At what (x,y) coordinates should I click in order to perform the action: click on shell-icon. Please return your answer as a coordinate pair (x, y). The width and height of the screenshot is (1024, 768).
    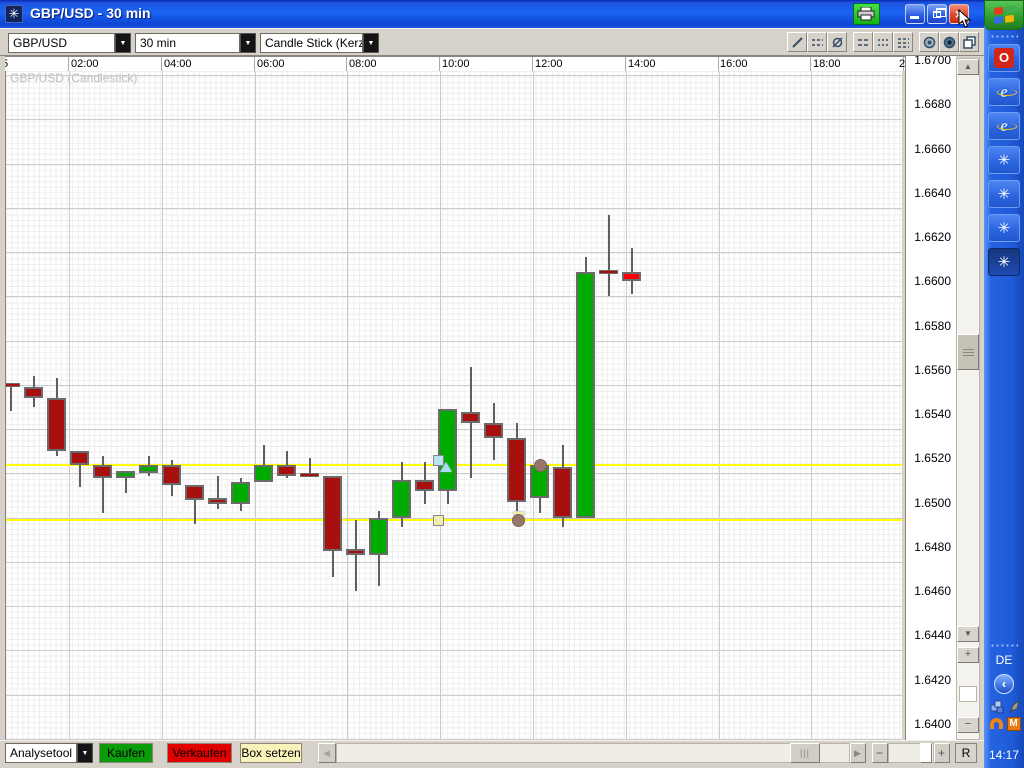
    Looking at the image, I should click on (996, 723).